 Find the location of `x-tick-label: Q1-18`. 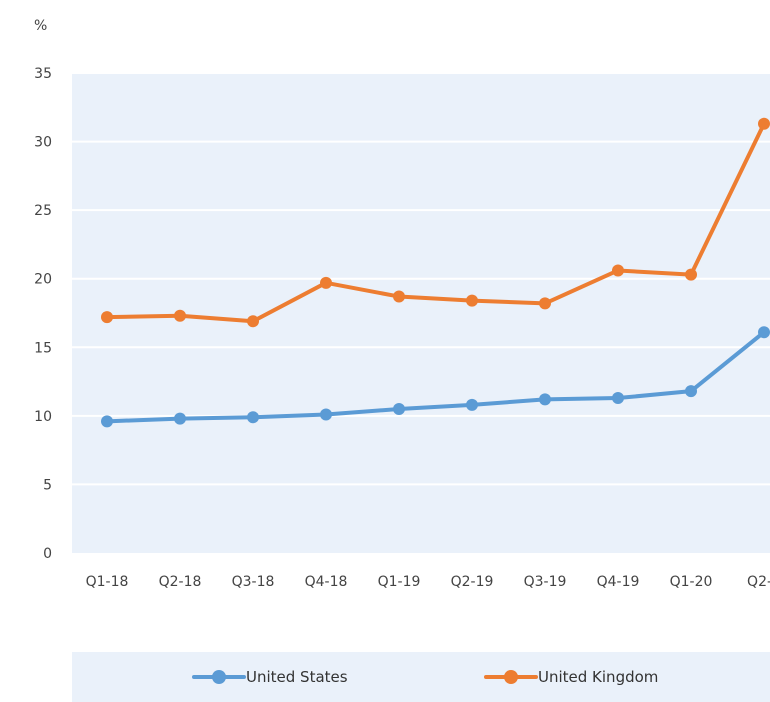

x-tick-label: Q1-18 is located at coordinates (107, 582).